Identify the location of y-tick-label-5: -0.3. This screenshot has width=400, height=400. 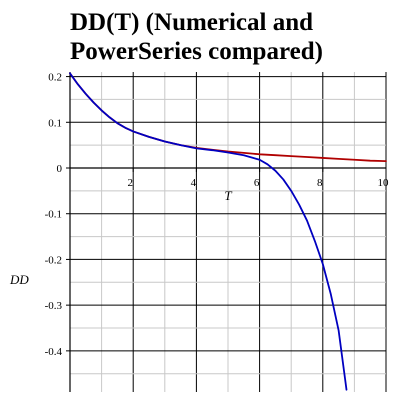
(54, 306).